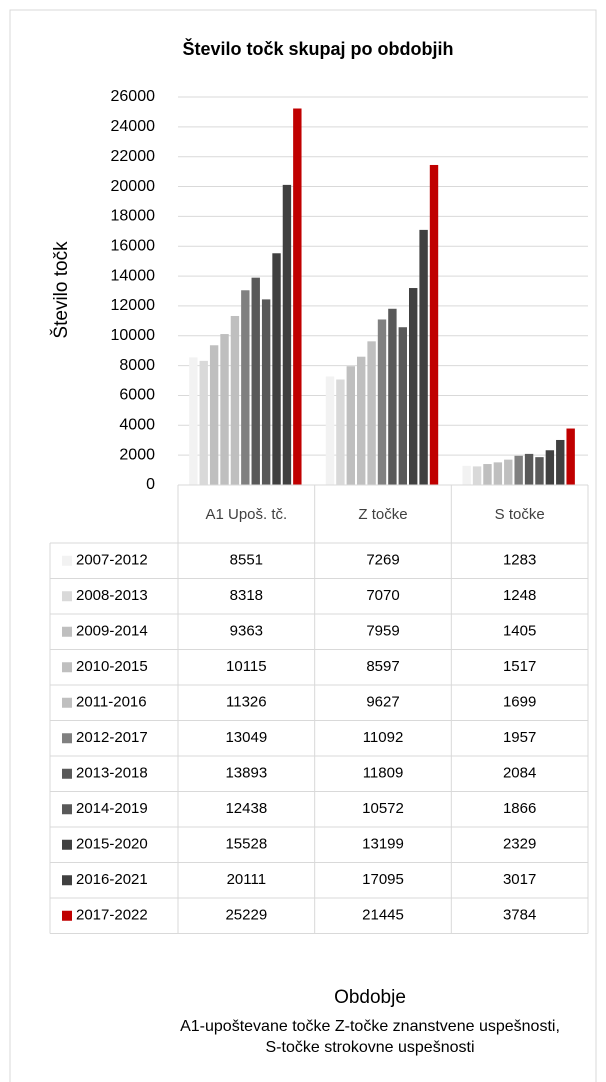 This screenshot has width=606, height=1082. Describe the element at coordinates (246, 560) in the screenshot. I see `table-value: 8551` at that location.